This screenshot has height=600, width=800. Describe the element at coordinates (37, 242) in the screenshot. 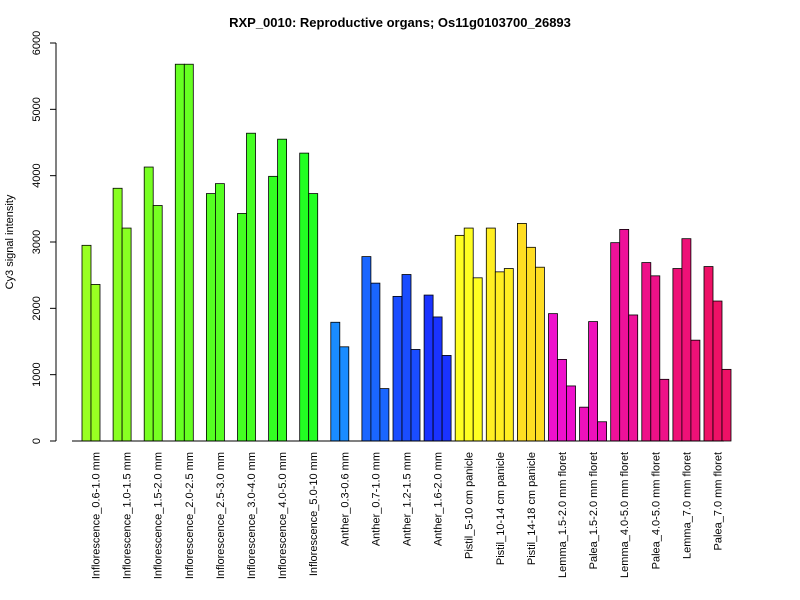

I see `y-tick-label: 3000` at that location.